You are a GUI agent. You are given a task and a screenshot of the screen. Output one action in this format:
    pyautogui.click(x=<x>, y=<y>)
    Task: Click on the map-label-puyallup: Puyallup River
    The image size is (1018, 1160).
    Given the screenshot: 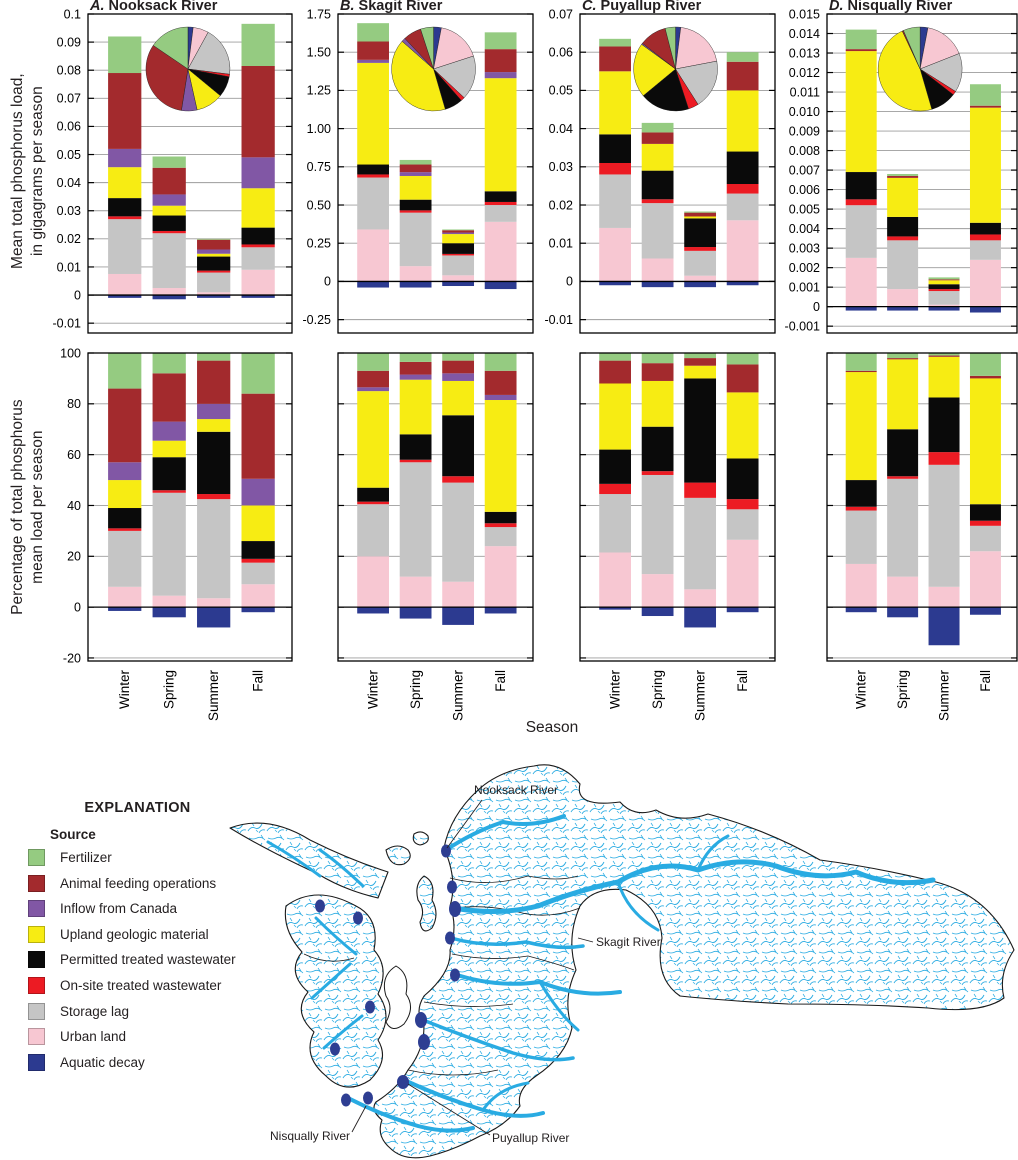 What is the action you would take?
    pyautogui.click(x=530, y=1138)
    